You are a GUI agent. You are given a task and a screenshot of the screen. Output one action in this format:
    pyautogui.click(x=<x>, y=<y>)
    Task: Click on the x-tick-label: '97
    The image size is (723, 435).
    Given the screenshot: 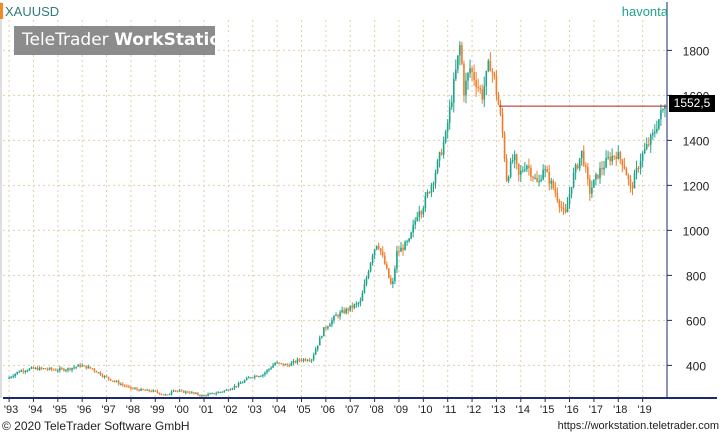 What is the action you would take?
    pyautogui.click(x=108, y=410)
    